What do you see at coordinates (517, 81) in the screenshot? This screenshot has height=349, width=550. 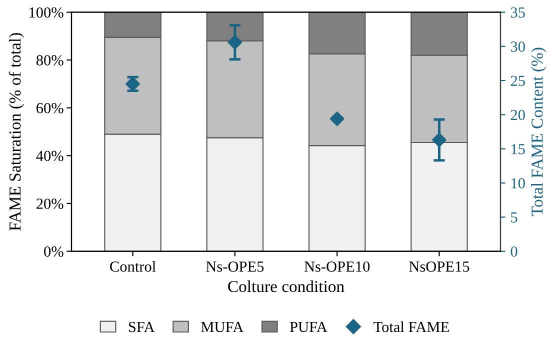 I see `y2-tick-label: 25` at bounding box center [517, 81].